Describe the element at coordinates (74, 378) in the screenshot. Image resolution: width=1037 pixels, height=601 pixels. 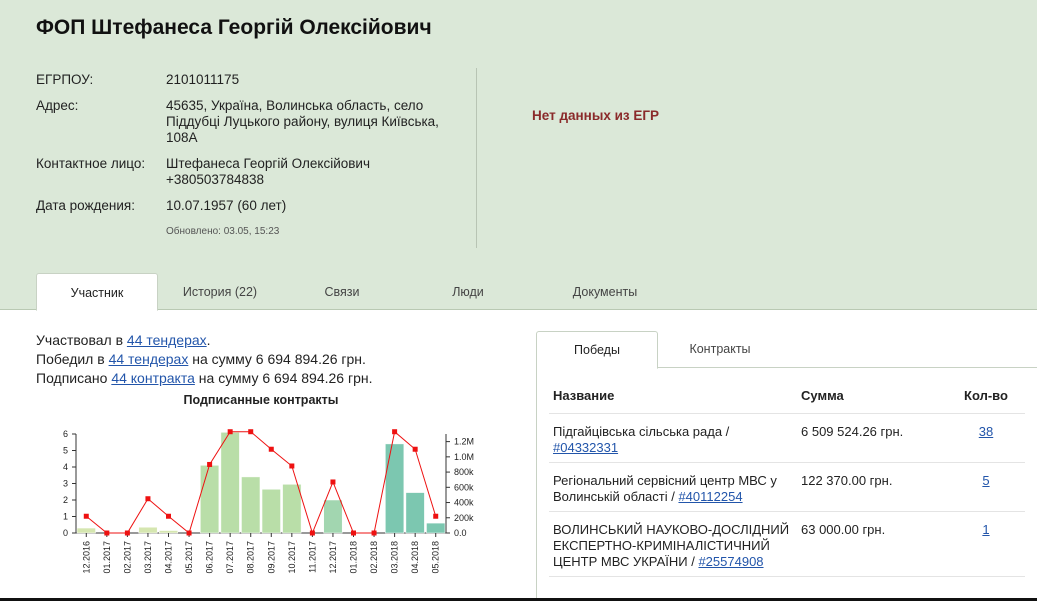
I see `summary-text: Подписано` at that location.